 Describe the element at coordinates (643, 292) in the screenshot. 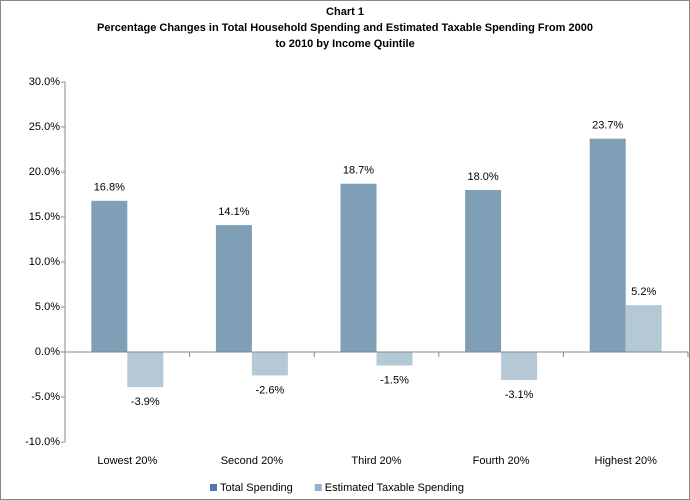

I see `value-label: 5.2%` at that location.